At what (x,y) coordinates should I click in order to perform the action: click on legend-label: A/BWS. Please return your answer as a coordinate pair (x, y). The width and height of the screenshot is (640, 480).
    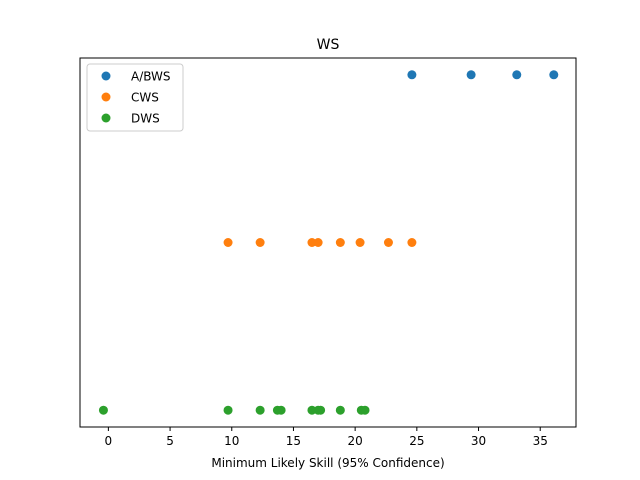
    Looking at the image, I should click on (151, 77).